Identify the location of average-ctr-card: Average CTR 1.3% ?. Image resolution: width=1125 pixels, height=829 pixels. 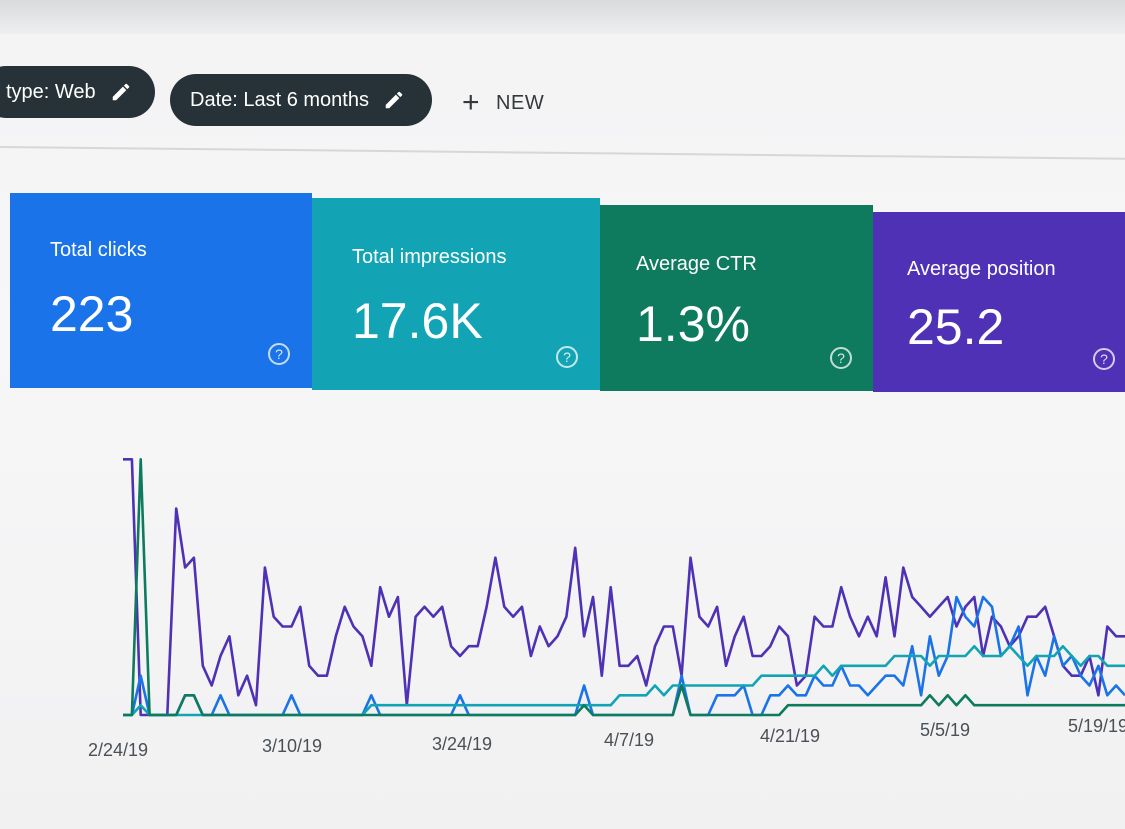
(736, 298).